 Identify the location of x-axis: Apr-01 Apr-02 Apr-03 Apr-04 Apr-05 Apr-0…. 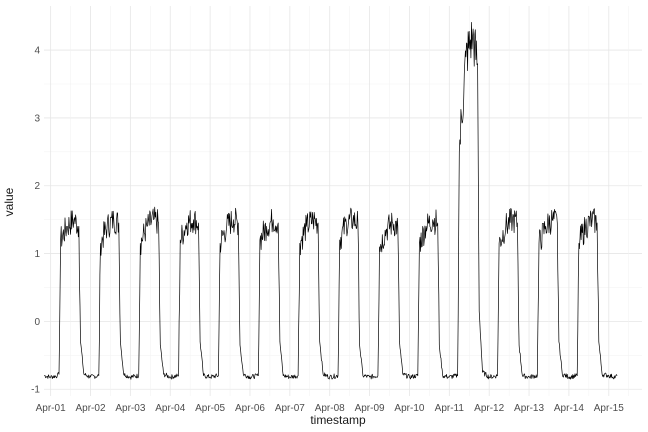
(330, 408).